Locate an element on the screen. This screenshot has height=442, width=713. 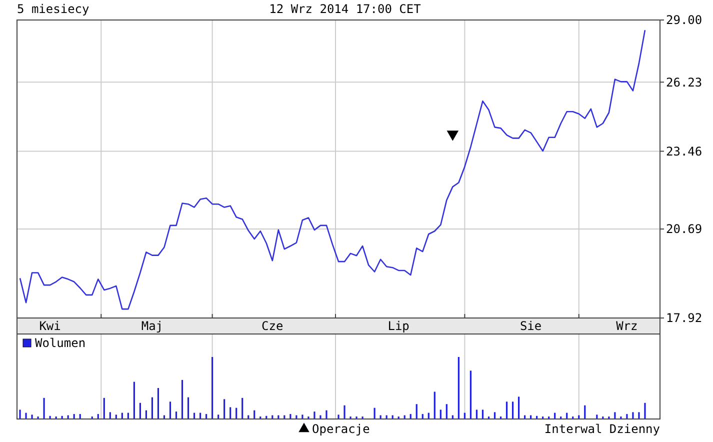
y-tick-label: 23.46 is located at coordinates (684, 151).